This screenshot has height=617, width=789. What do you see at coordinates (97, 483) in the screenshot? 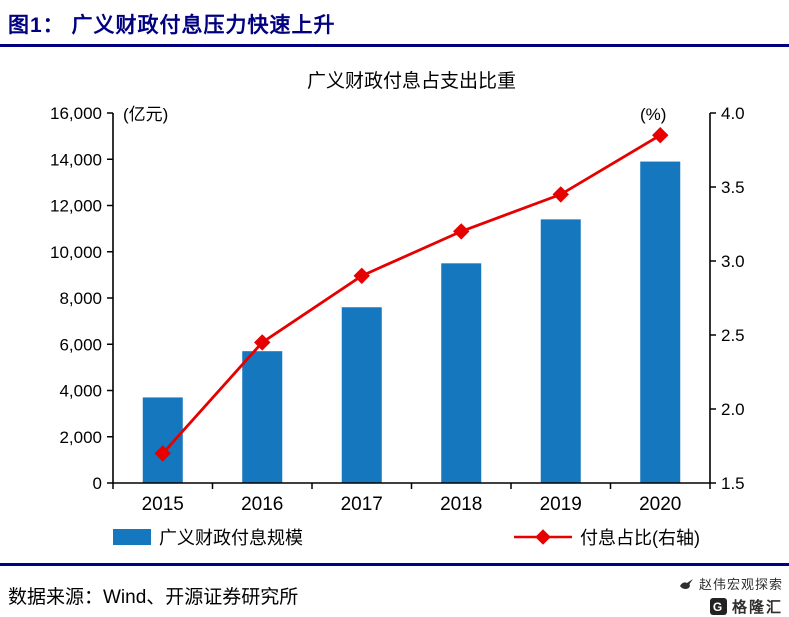
I see `left-tick-label: 0` at bounding box center [97, 483].